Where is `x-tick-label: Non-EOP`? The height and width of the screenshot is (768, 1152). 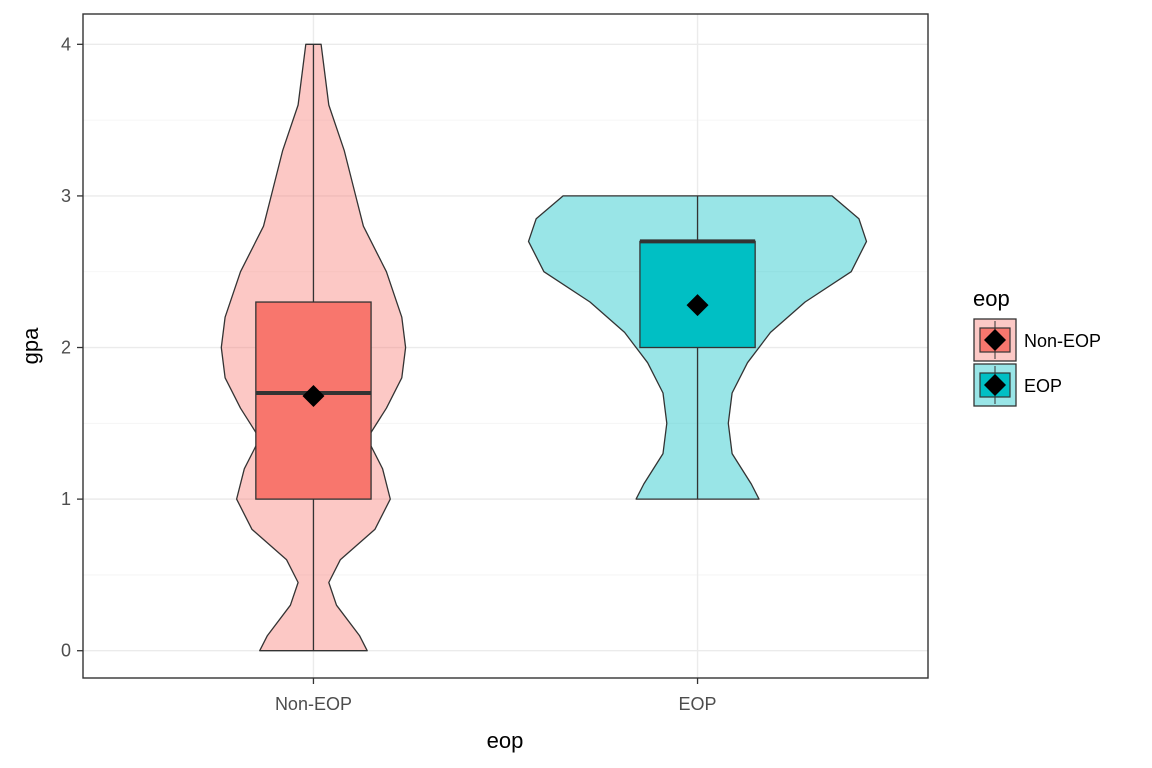
x-tick-label: Non-EOP is located at coordinates (313, 704).